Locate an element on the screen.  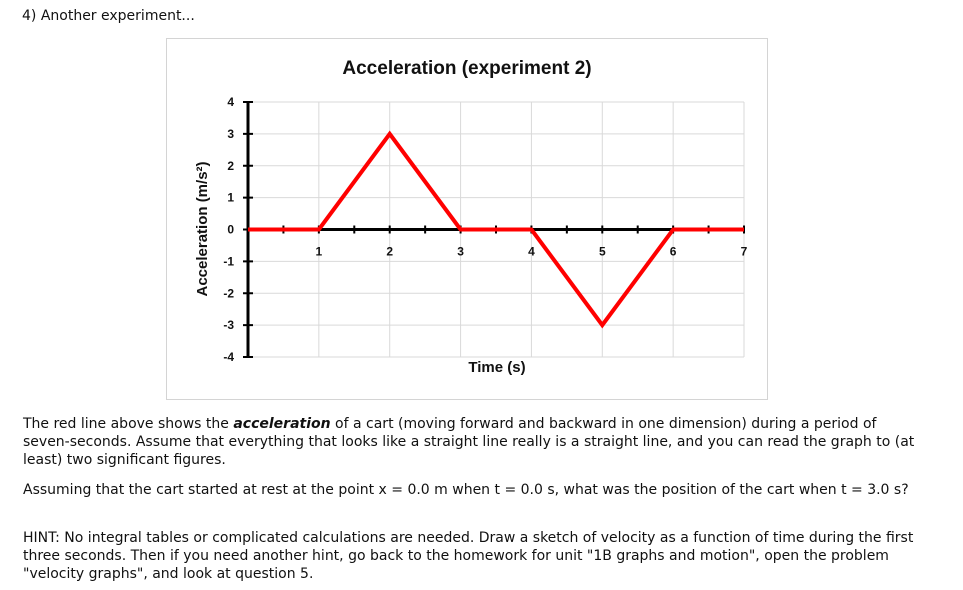
acceleration-emphasis: acceleration is located at coordinates (282, 424).